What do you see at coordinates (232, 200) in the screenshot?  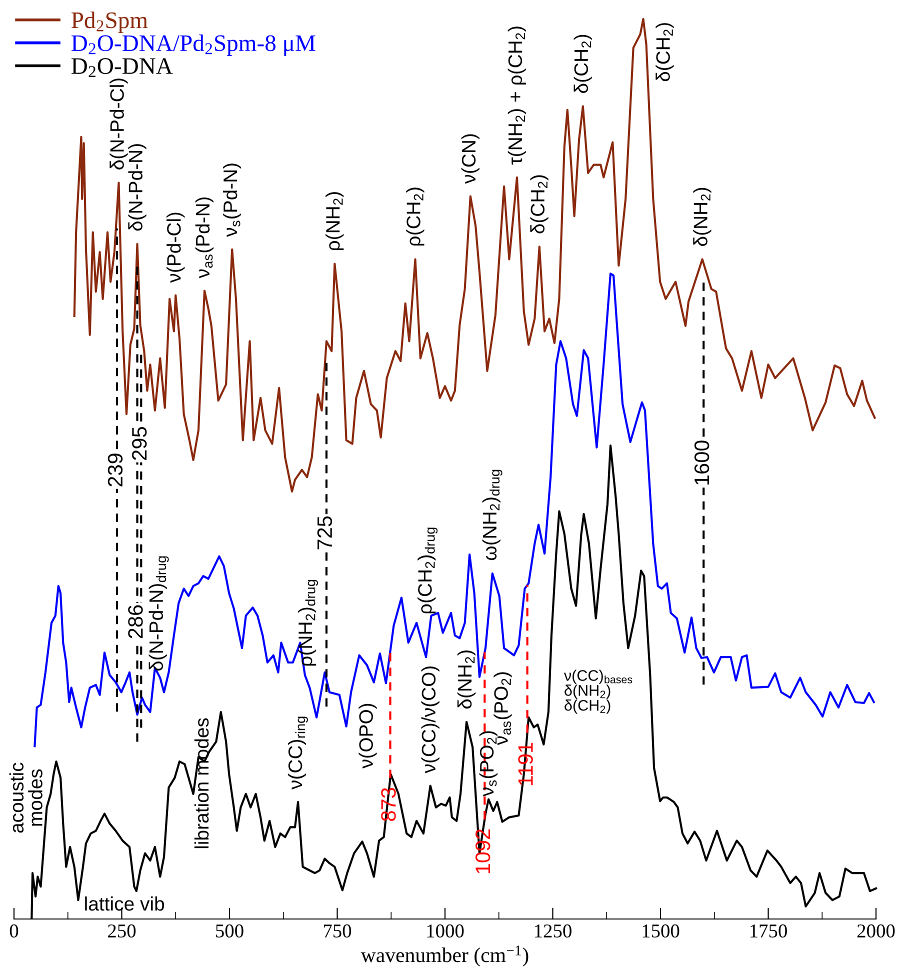 I see `annotation: ν$_{s}$(Pd-N)` at bounding box center [232, 200].